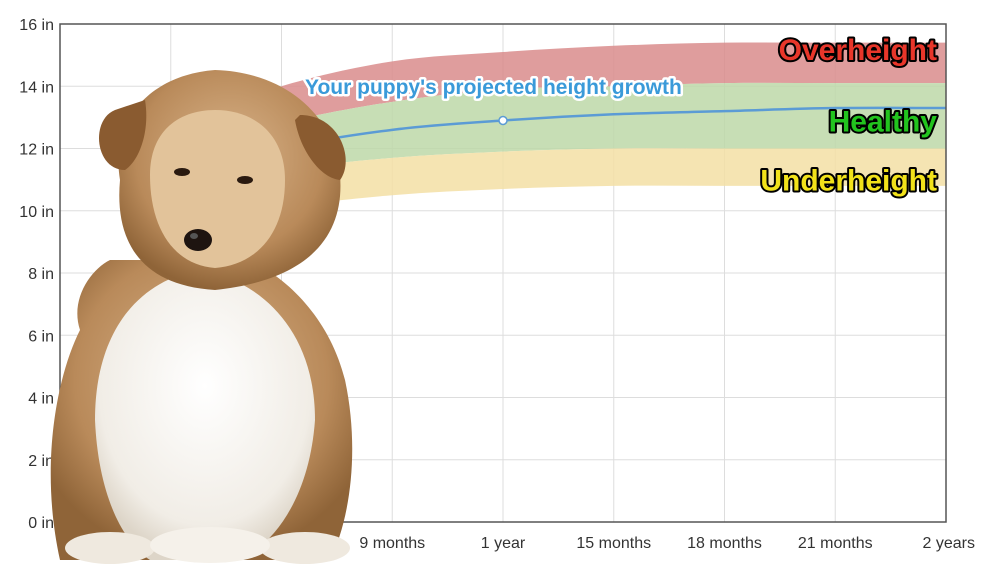 This screenshot has width=1000, height=570. I want to click on x-tick-label: 15 months, so click(613, 543).